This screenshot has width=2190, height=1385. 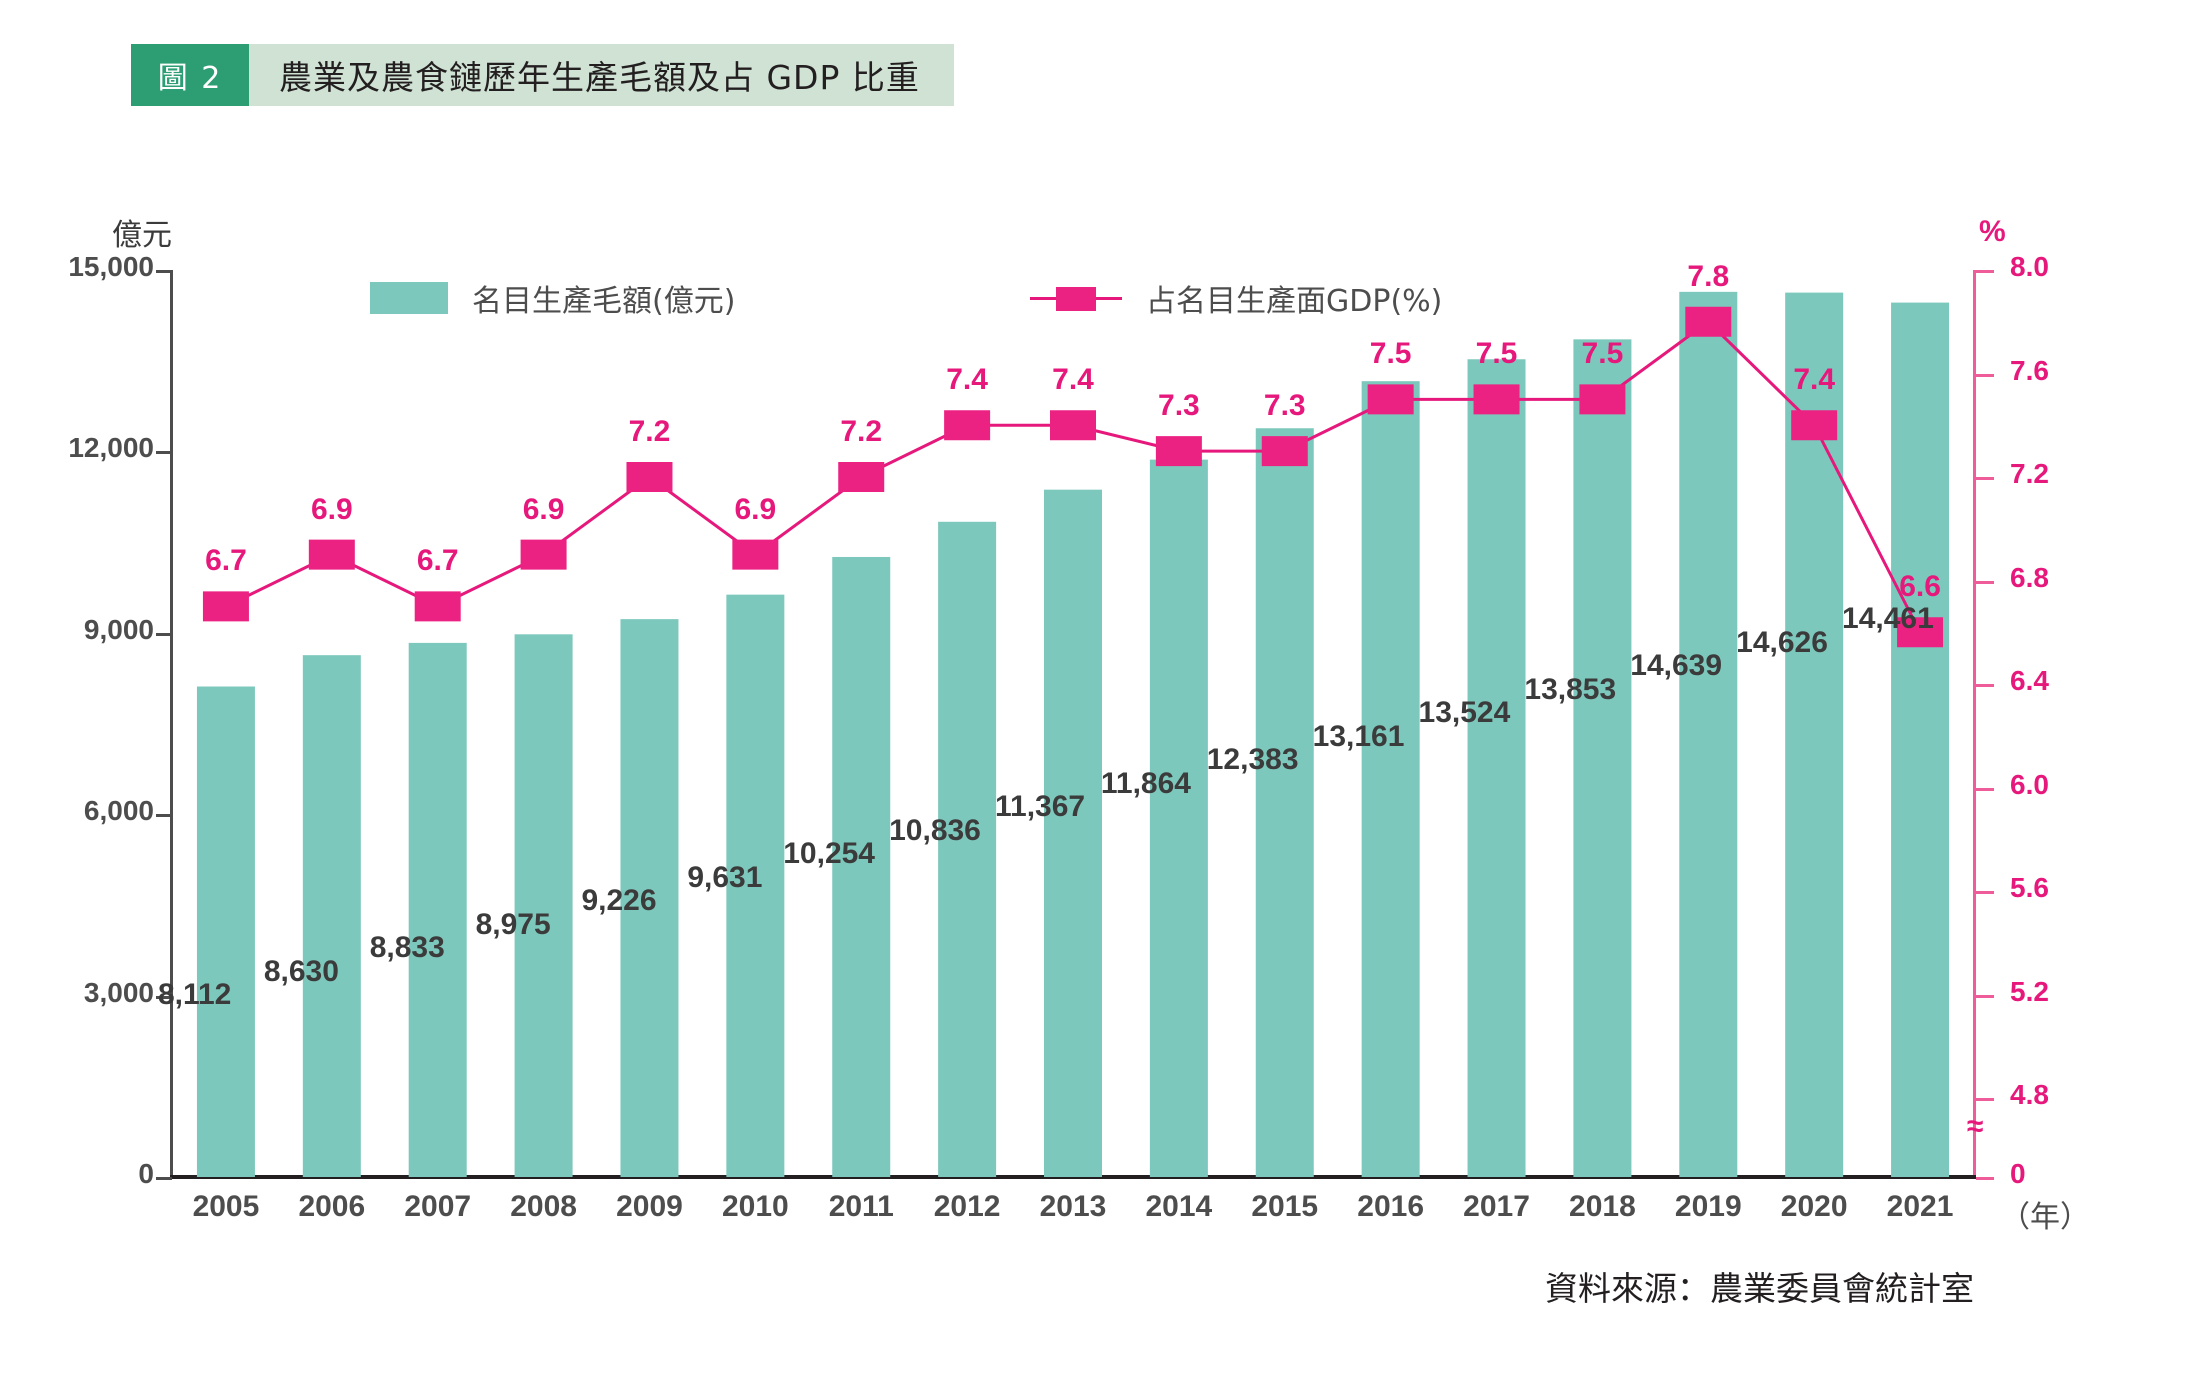 I want to click on legend-label-bar: 名目生產毛額(億元), so click(x=604, y=301).